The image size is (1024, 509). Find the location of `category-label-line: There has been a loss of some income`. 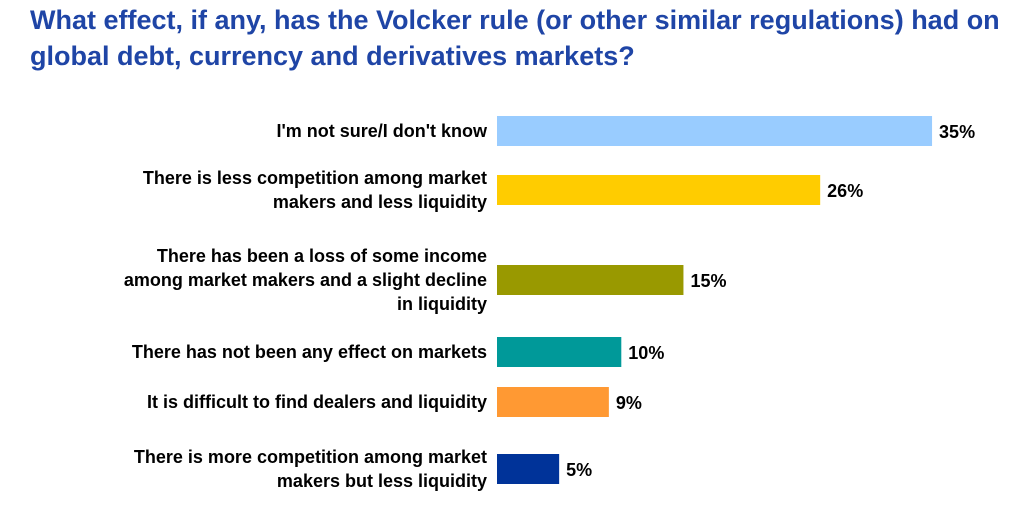

category-label-line: There has been a loss of some income is located at coordinates (322, 256).